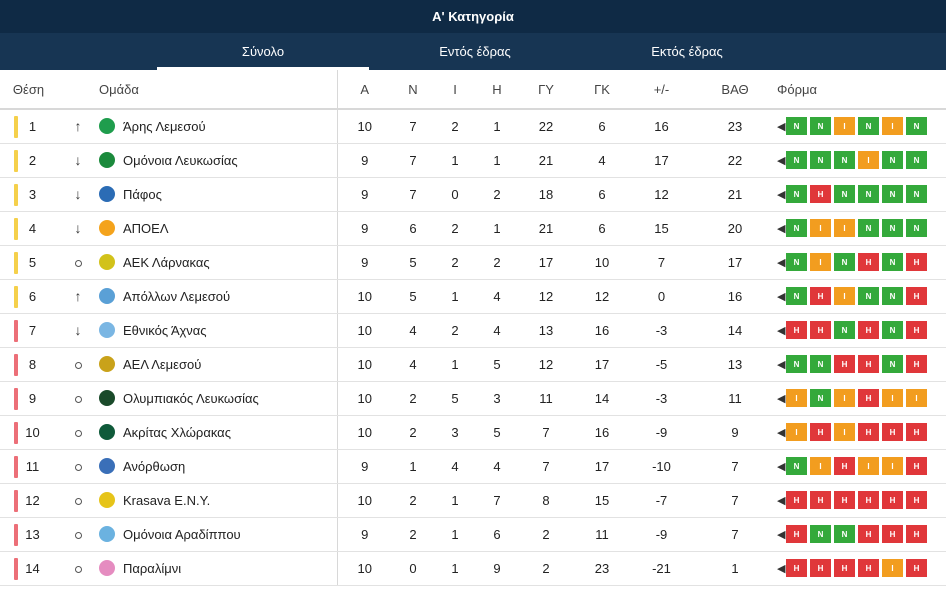 This screenshot has width=946, height=599. Describe the element at coordinates (473, 568) in the screenshot. I see `table-row: 14 Παραλίμνι 10 0 1 9 2 23 -21 1 ◀ Η Η Η Η Ι Η` at that location.